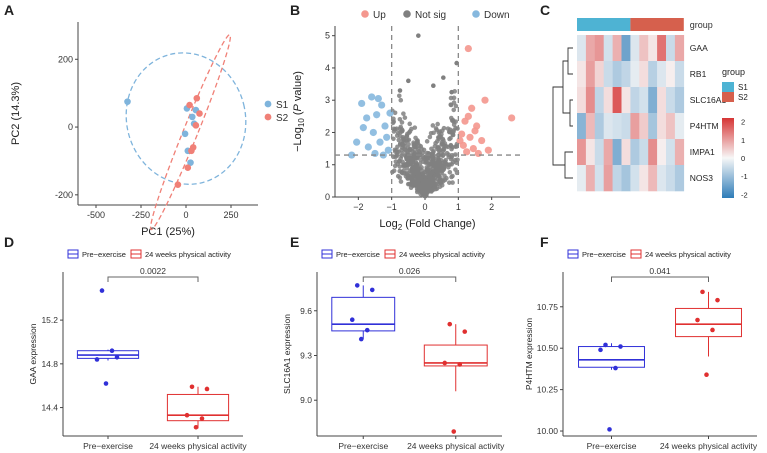 Image resolution: width=767 pixels, height=453 pixels. Describe the element at coordinates (728, 158) in the screenshot. I see `color-scale-bar` at that location.